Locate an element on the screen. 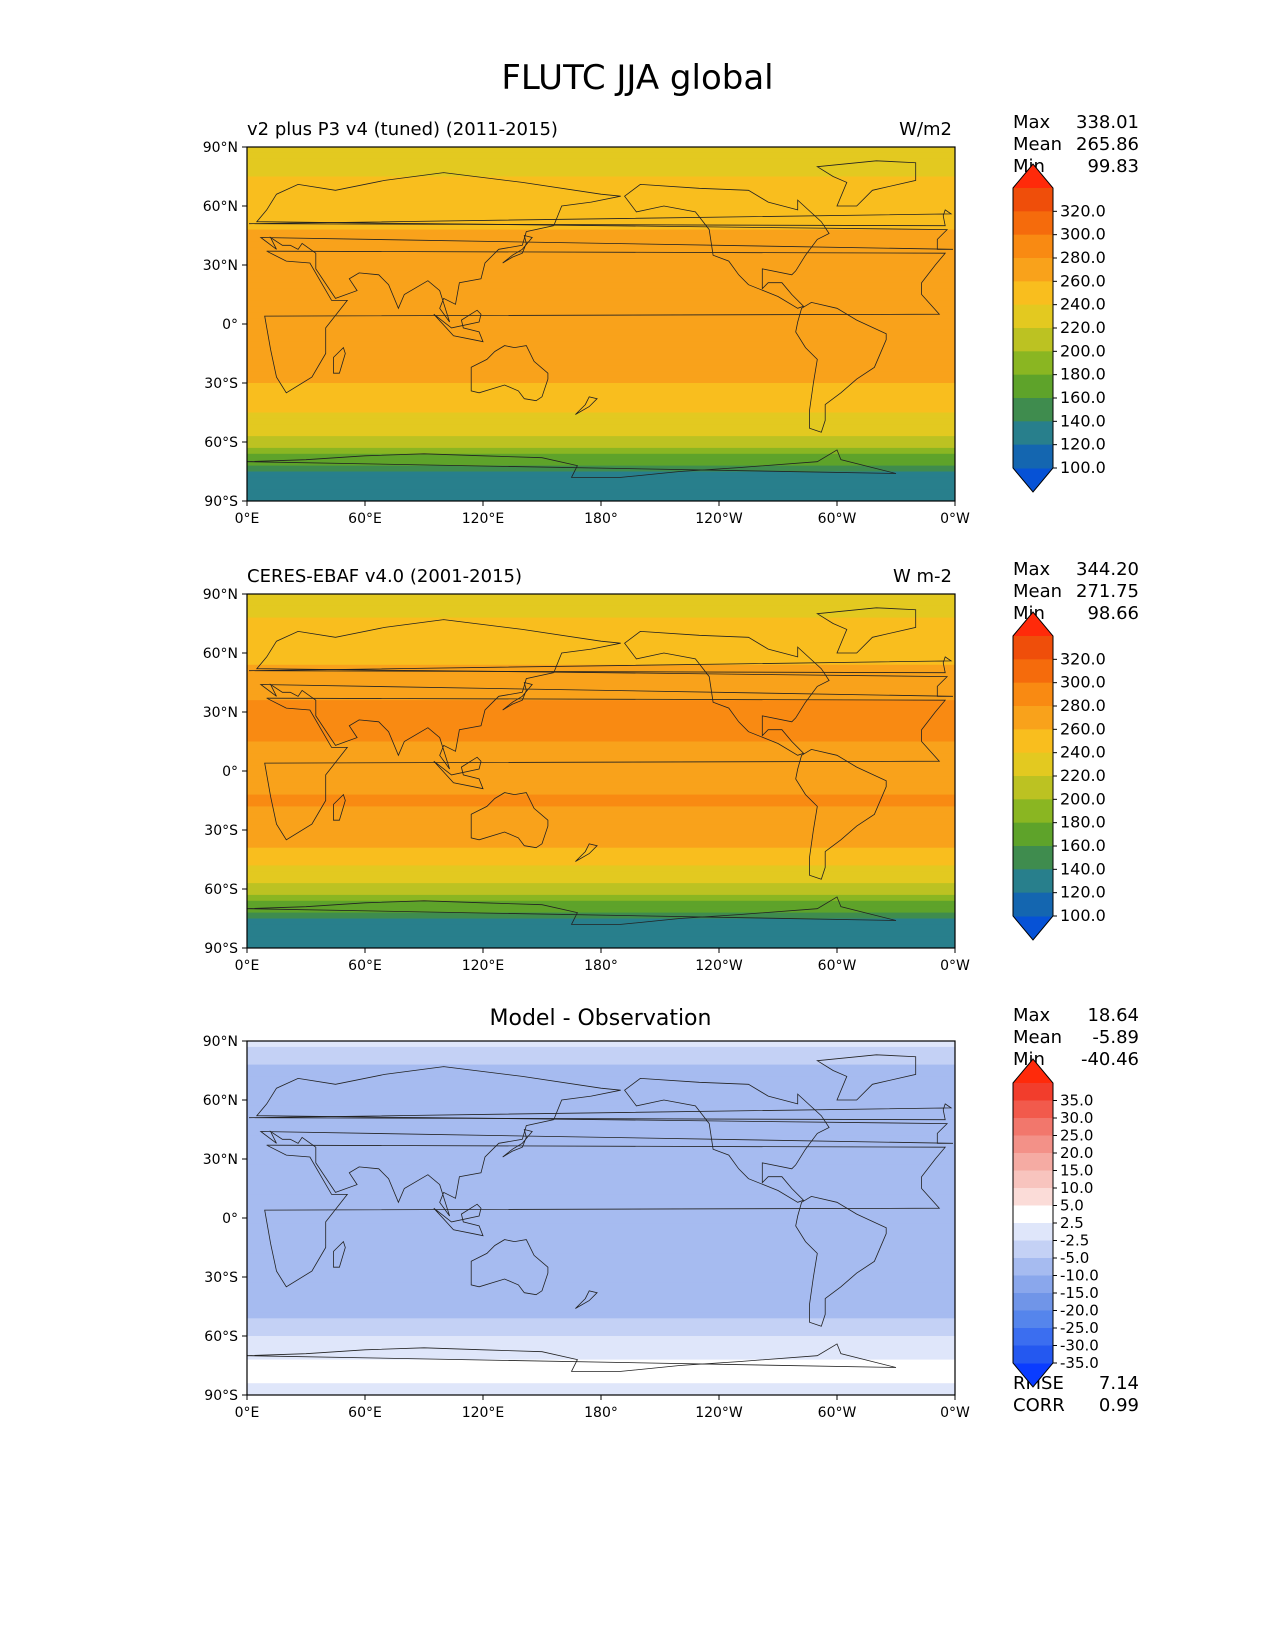 The width and height of the screenshot is (1275, 1650). coastline-new-zealand is located at coordinates (586, 405).